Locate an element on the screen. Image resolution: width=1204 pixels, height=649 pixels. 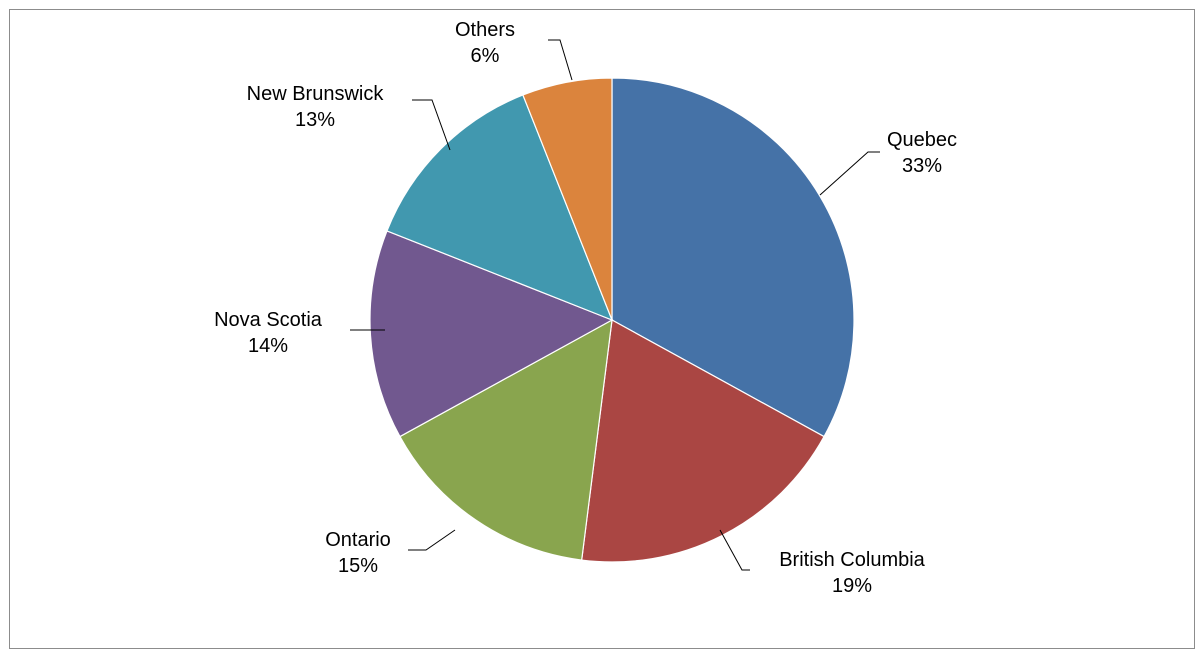
data-label-pct-new-brunswick: 13% is located at coordinates (315, 120).